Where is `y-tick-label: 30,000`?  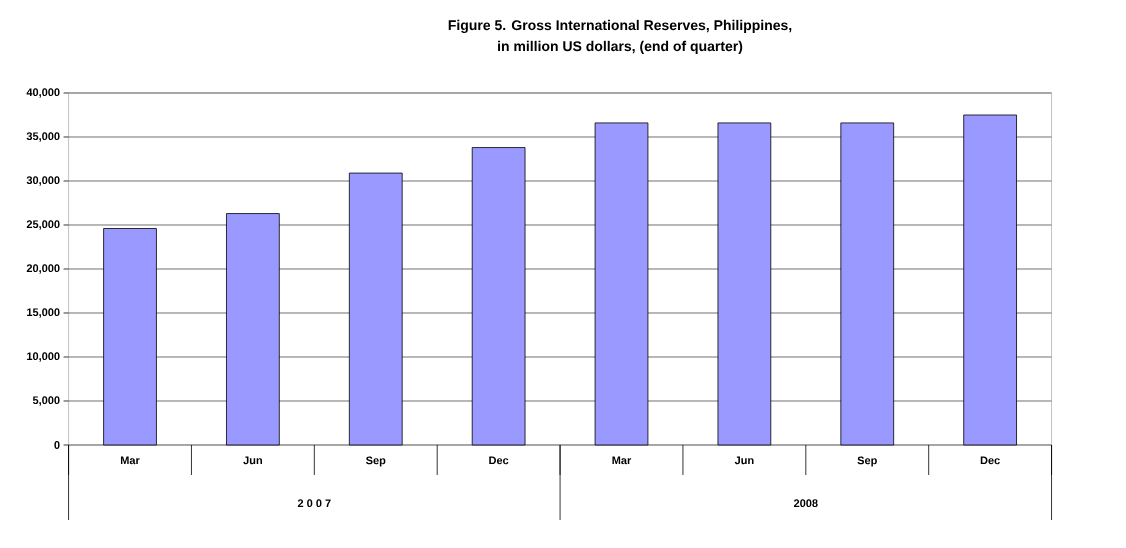 y-tick-label: 30,000 is located at coordinates (43, 181).